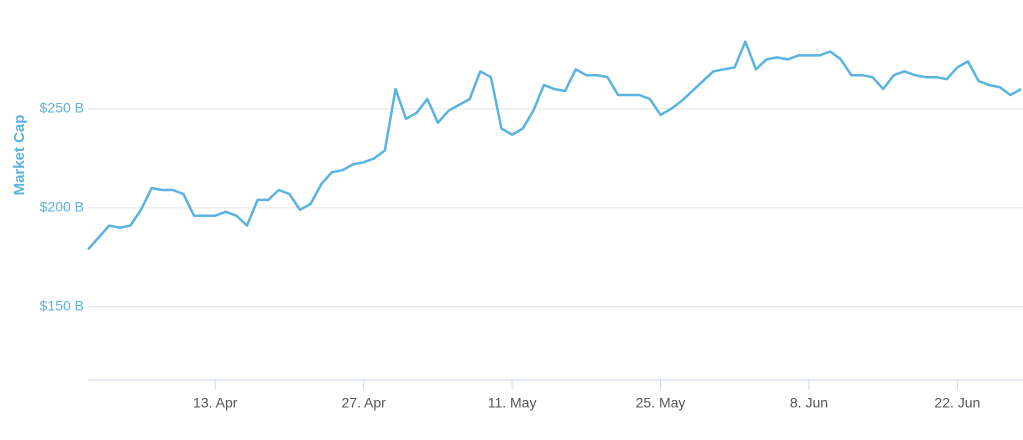 Image resolution: width=1023 pixels, height=440 pixels. What do you see at coordinates (62, 108) in the screenshot?
I see `y-tick-label: $250 B` at bounding box center [62, 108].